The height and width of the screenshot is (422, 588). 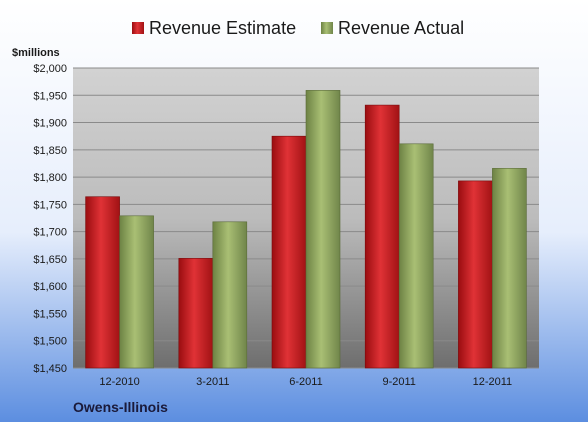 I want to click on y-tick-label: $1,700, so click(x=50, y=233).